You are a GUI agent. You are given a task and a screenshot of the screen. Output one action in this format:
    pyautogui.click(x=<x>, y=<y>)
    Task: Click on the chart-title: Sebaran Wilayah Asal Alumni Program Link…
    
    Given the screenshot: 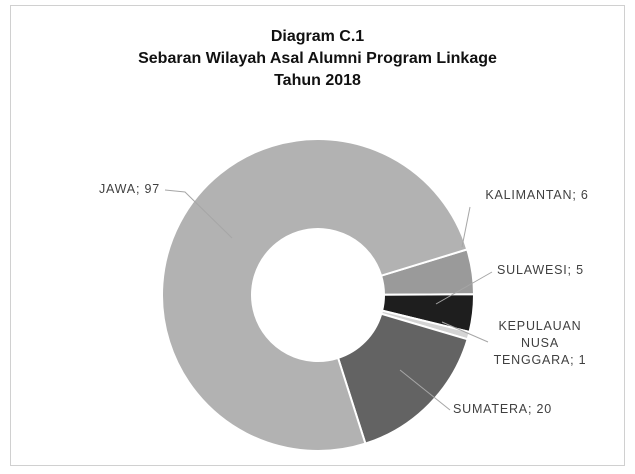 What is the action you would take?
    pyautogui.click(x=317, y=58)
    